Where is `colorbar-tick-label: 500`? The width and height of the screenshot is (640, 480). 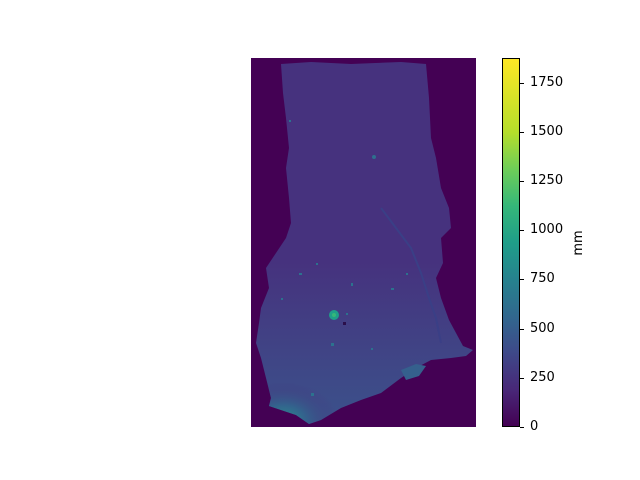
colorbar-tick-label: 500 is located at coordinates (542, 328).